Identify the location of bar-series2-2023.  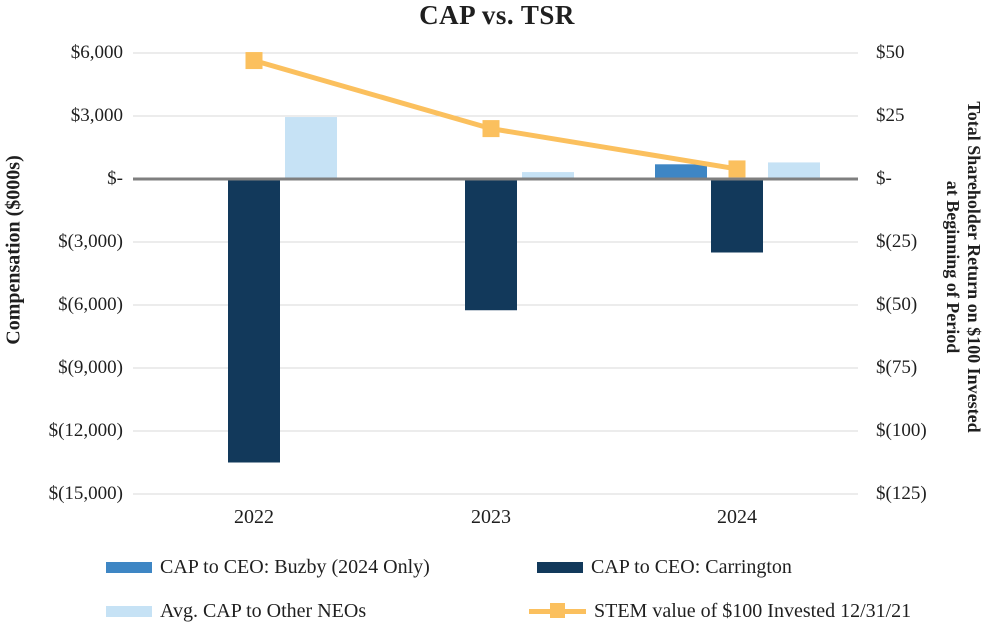
(548, 175).